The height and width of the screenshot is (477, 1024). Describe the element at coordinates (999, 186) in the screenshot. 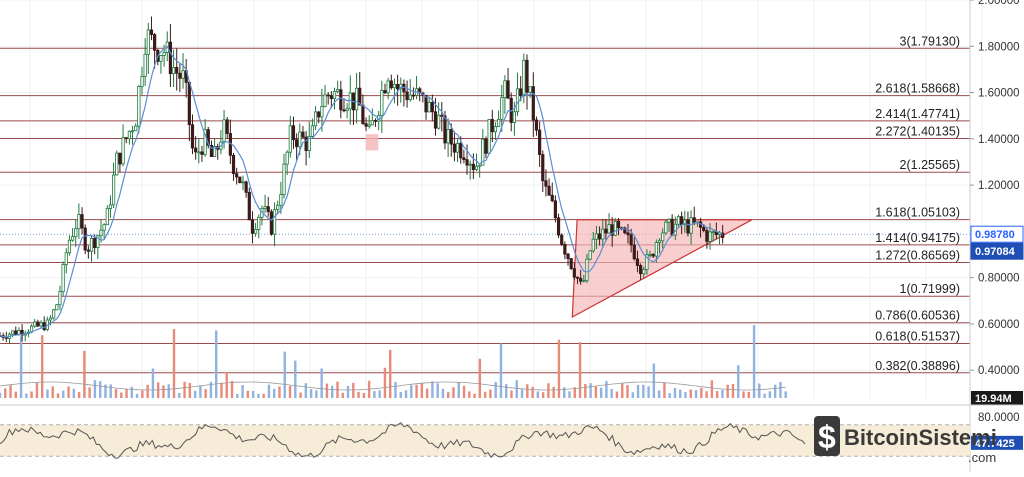

I see `y-tick-label: 1.20000` at that location.